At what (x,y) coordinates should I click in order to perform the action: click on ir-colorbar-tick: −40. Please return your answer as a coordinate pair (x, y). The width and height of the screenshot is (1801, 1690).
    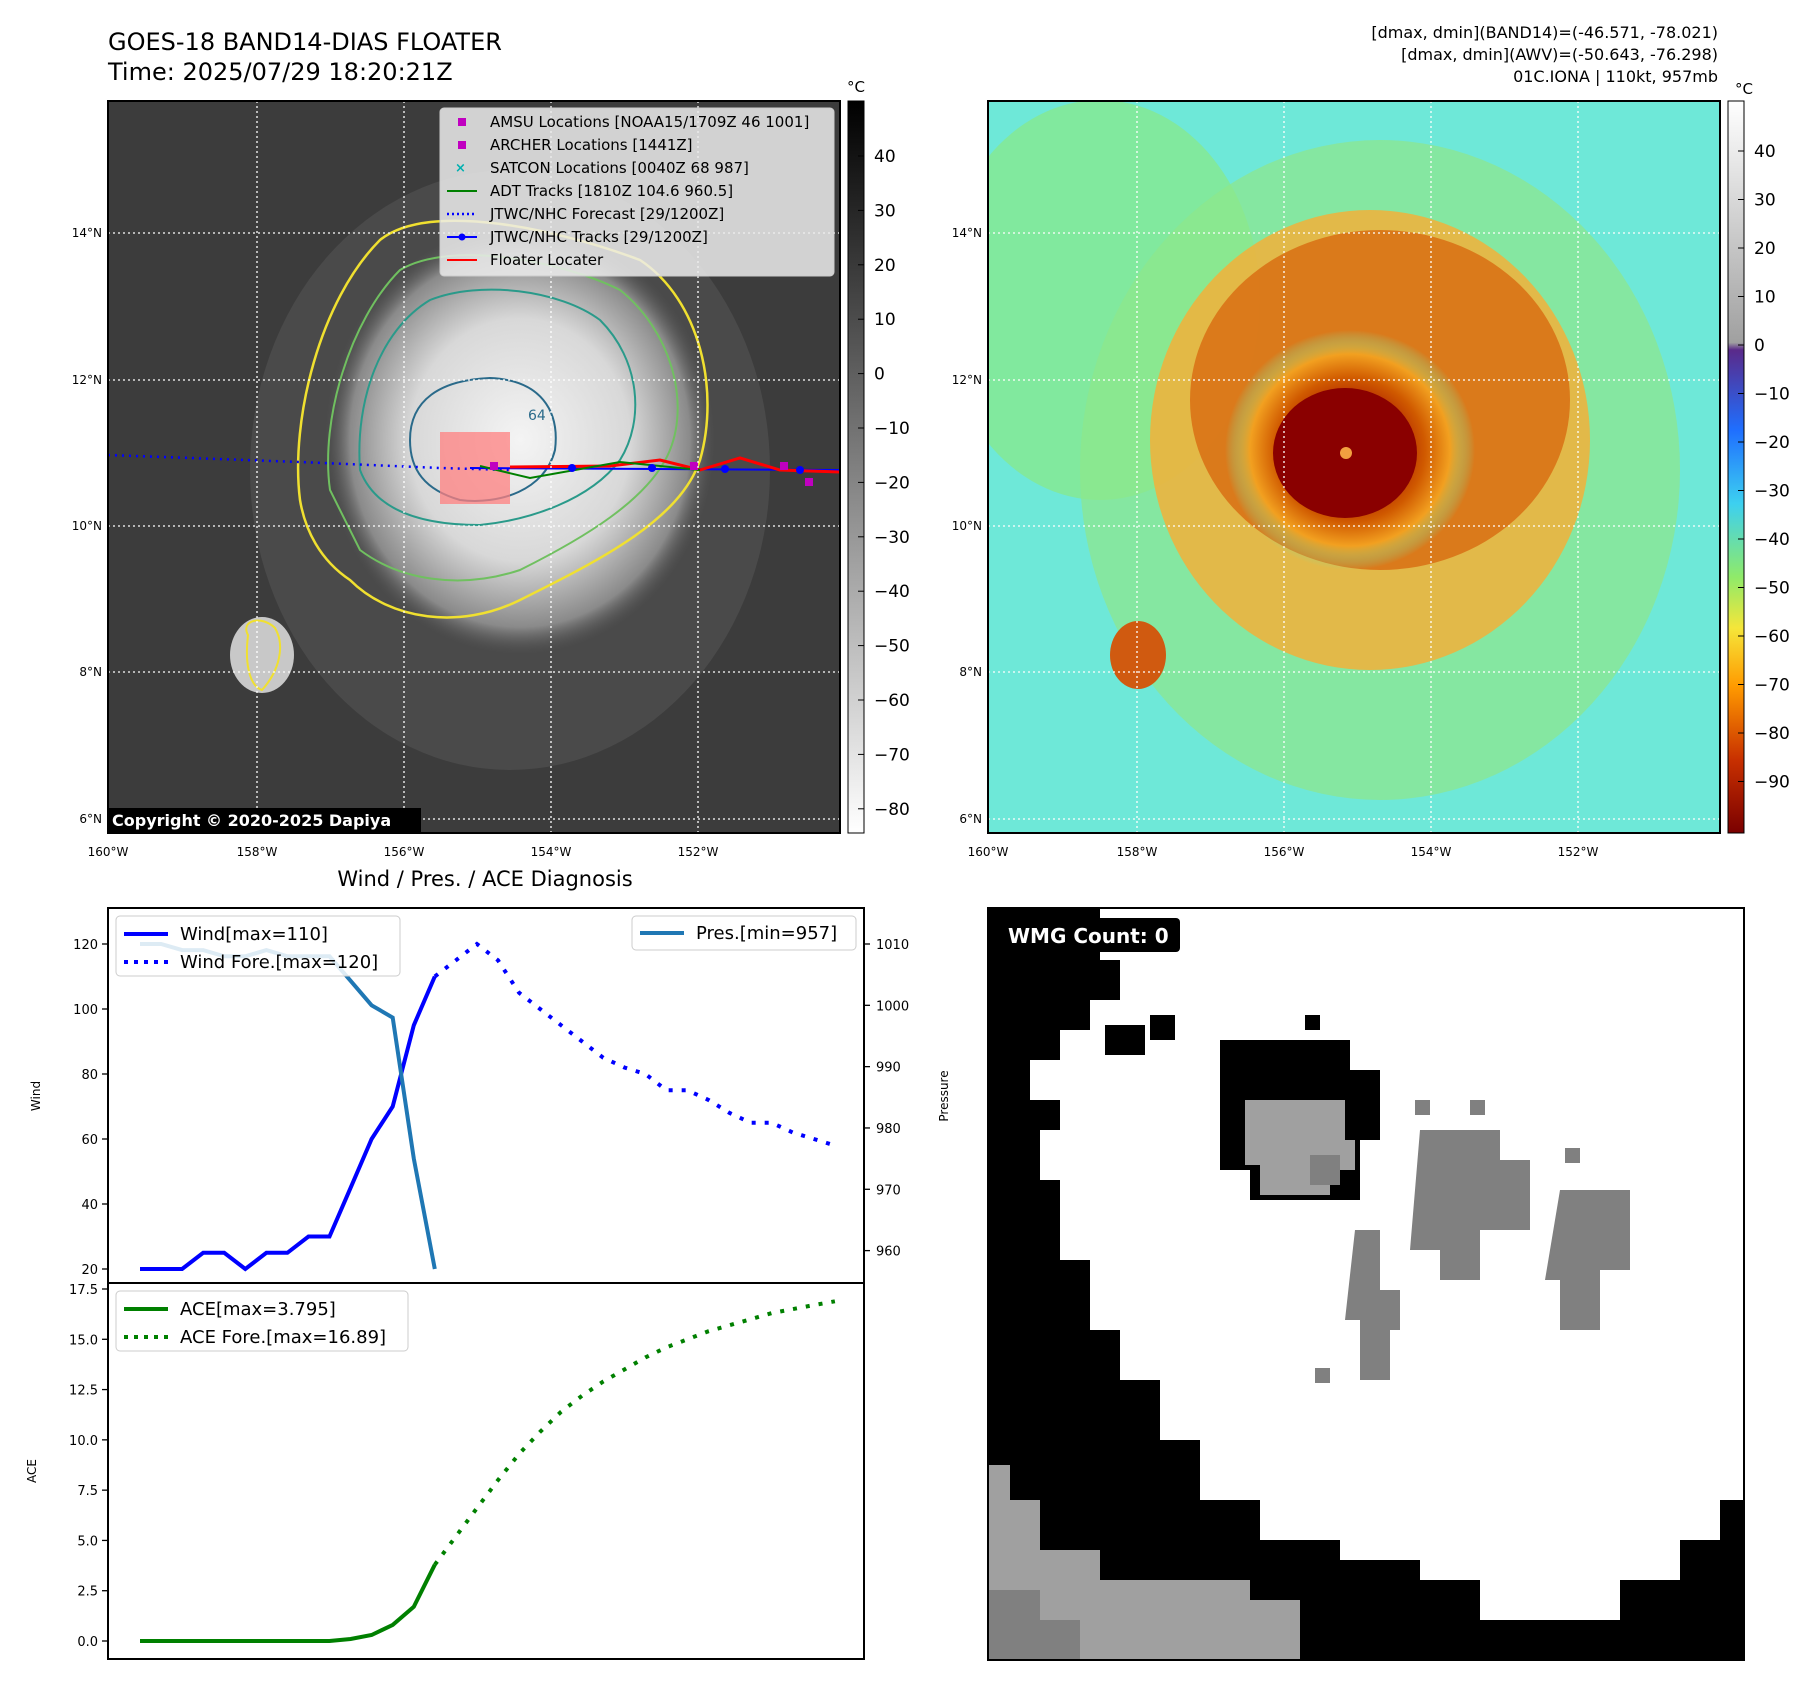
    Looking at the image, I should click on (892, 592).